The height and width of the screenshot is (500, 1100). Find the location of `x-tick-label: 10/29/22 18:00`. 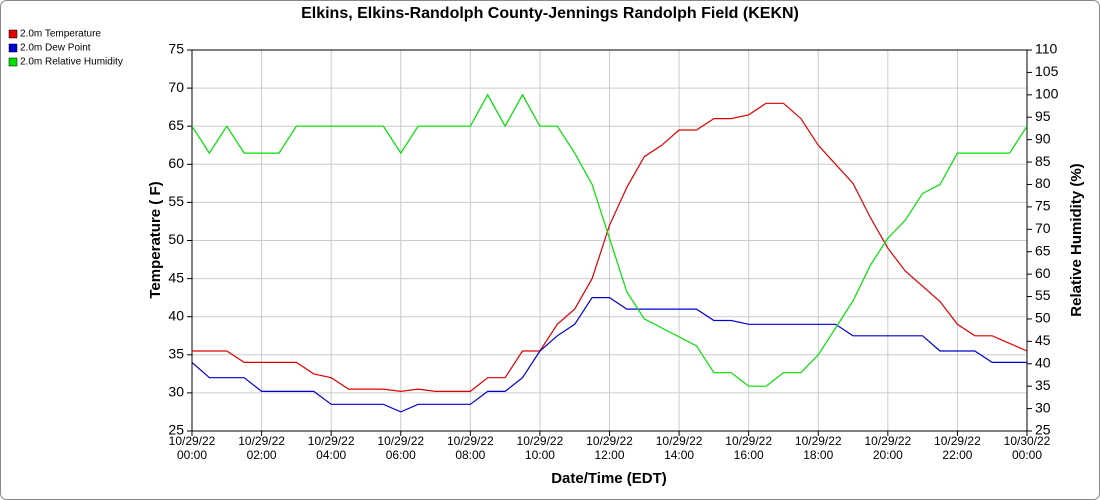

x-tick-label: 10/29/22 18:00 is located at coordinates (818, 448).